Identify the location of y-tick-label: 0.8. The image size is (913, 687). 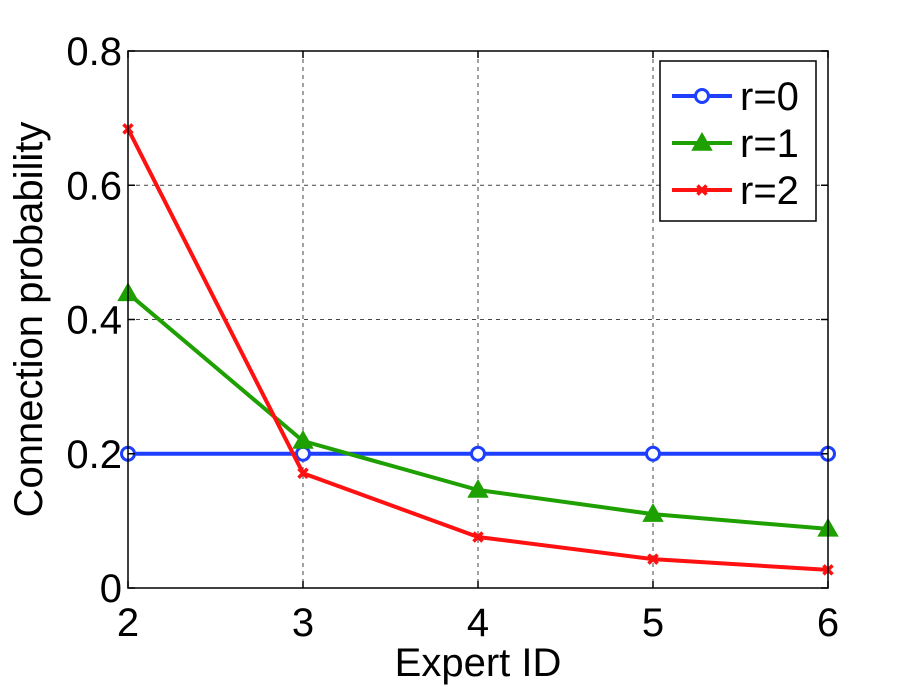
(94, 52).